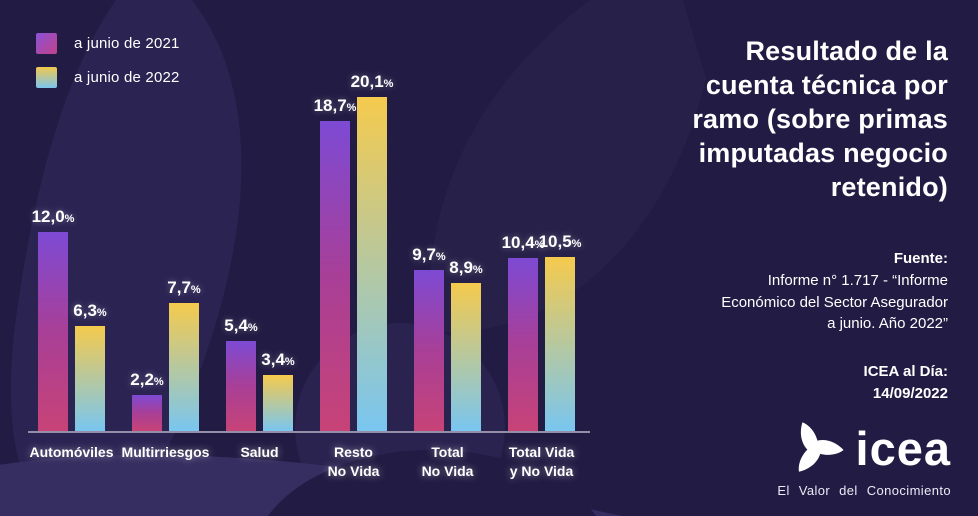 The height and width of the screenshot is (516, 978). Describe the element at coordinates (466, 268) in the screenshot. I see `bar-value-label: 8,9%` at that location.